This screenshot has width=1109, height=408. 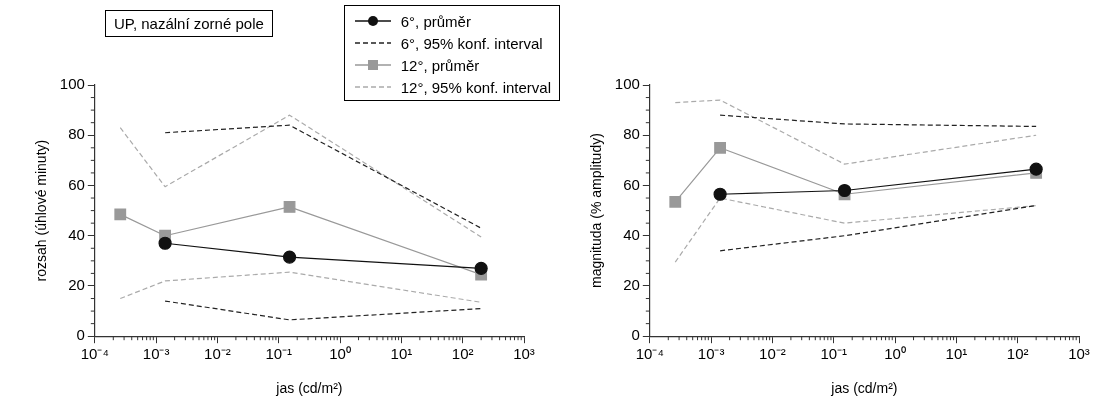 What do you see at coordinates (596, 211) in the screenshot?
I see `y-axis-title: magnituda (% amplitudy)` at bounding box center [596, 211].